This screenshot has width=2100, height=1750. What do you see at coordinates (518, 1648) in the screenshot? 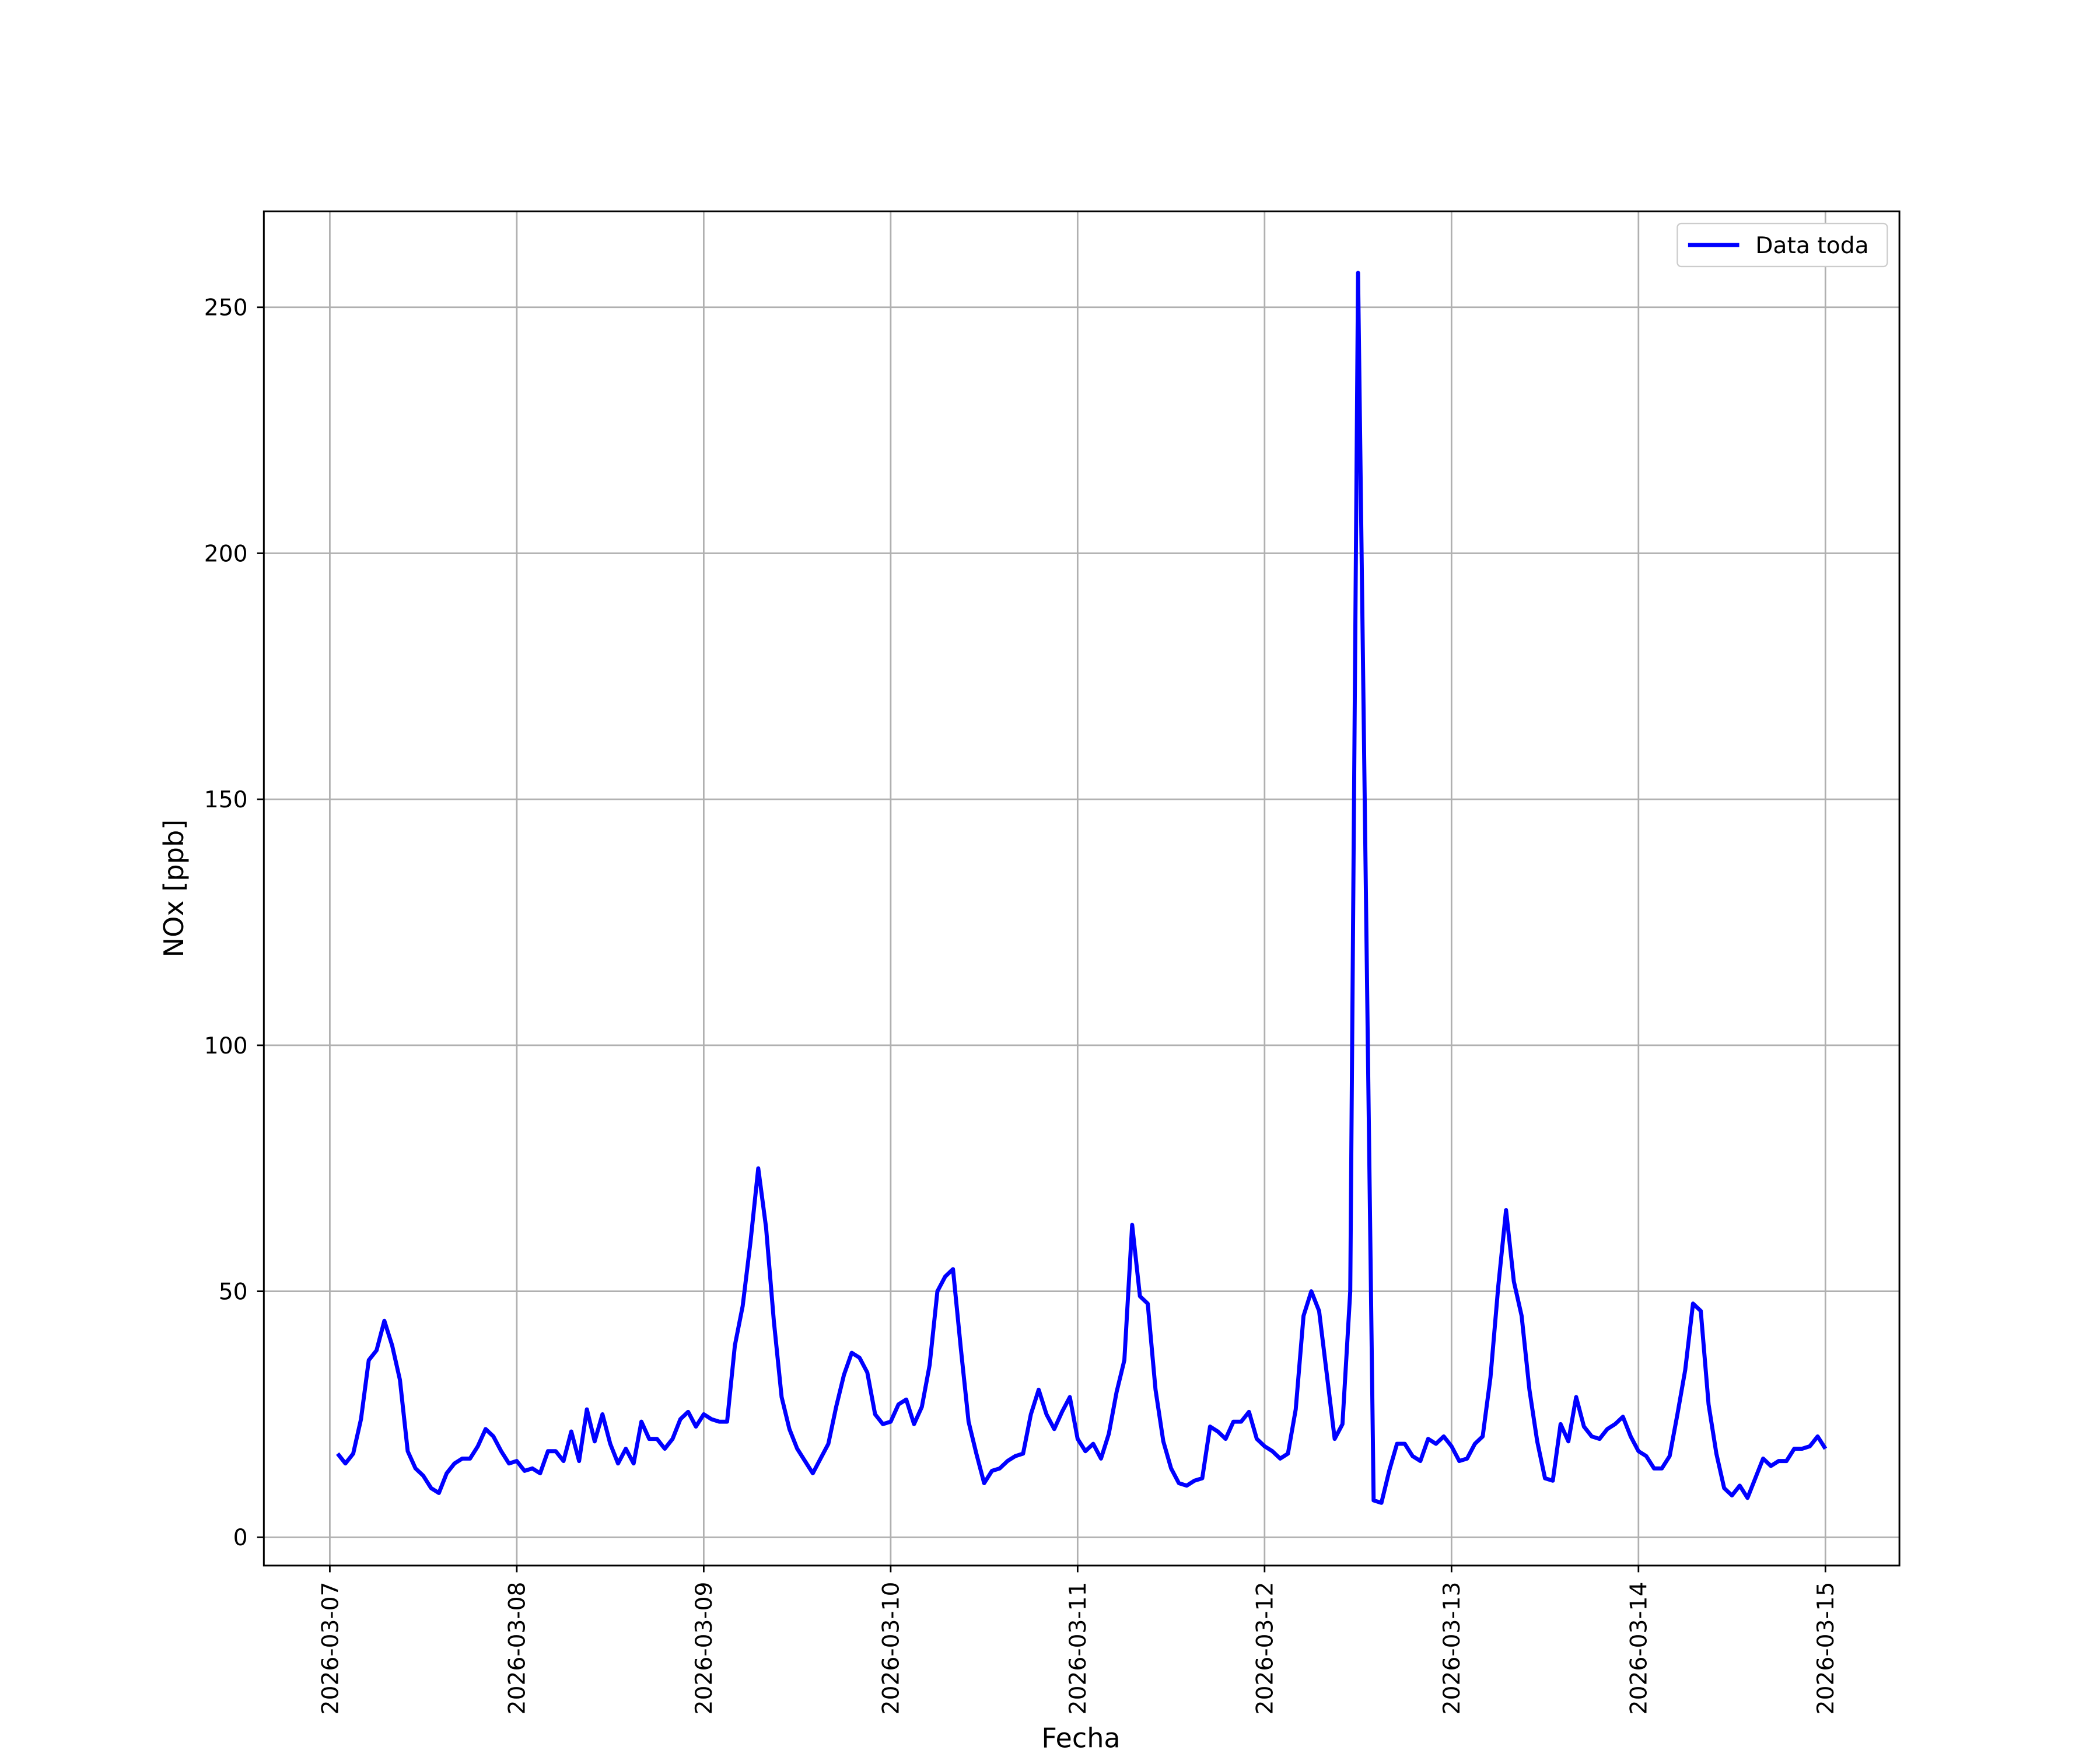
I see `x-tick-label: 2026-03-08` at bounding box center [518, 1648].